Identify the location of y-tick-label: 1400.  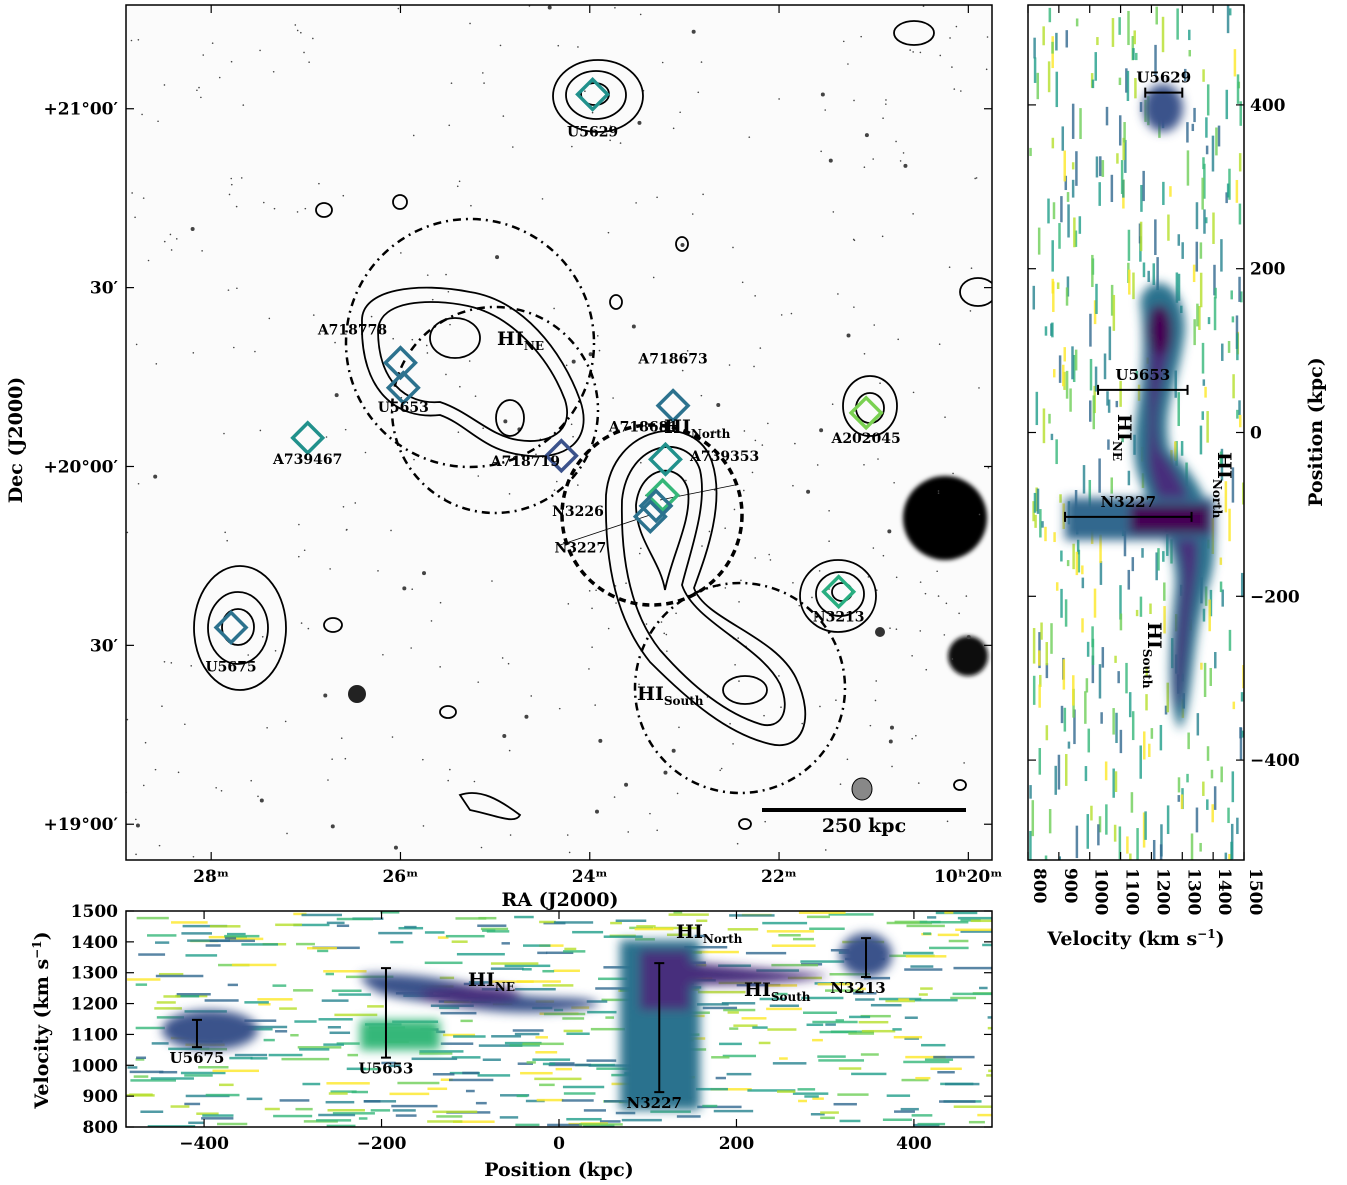
(94, 943).